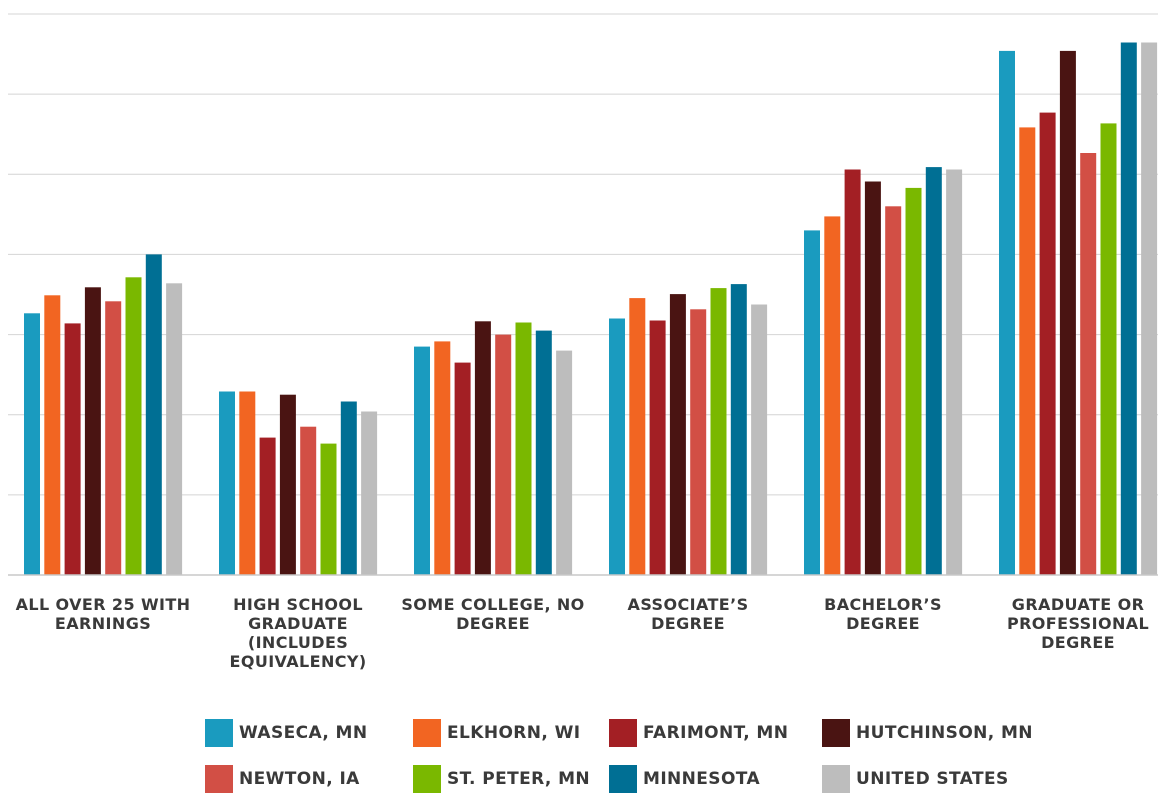 This screenshot has width=1158, height=793. Describe the element at coordinates (493, 614) in the screenshot. I see `category-label: SOME COLLEGE, NO DEGREE` at that location.